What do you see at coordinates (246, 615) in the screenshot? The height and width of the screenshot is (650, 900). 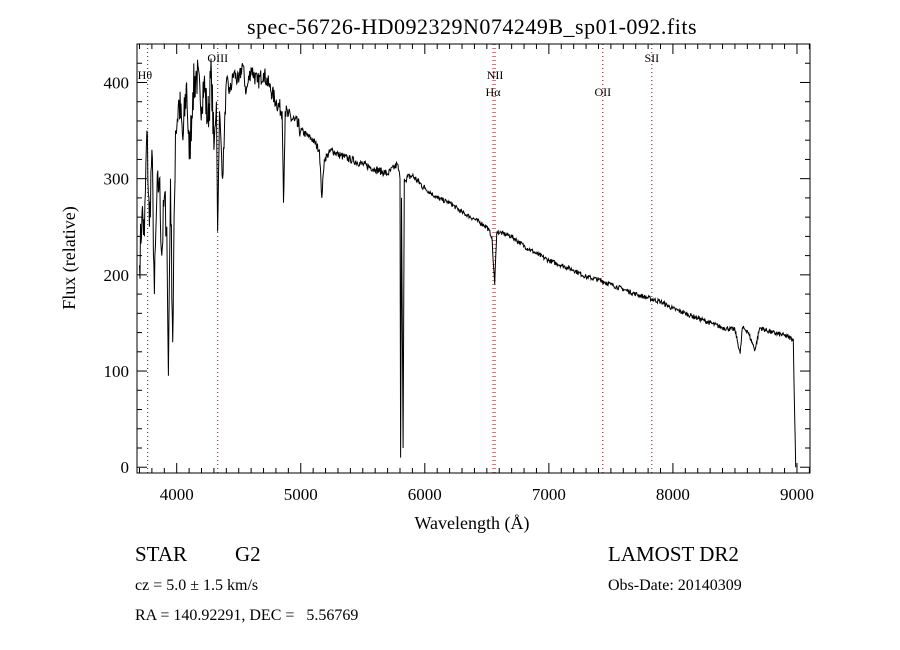 I see `coordinates: RA = 140.92291, DEC = 5.56769` at bounding box center [246, 615].